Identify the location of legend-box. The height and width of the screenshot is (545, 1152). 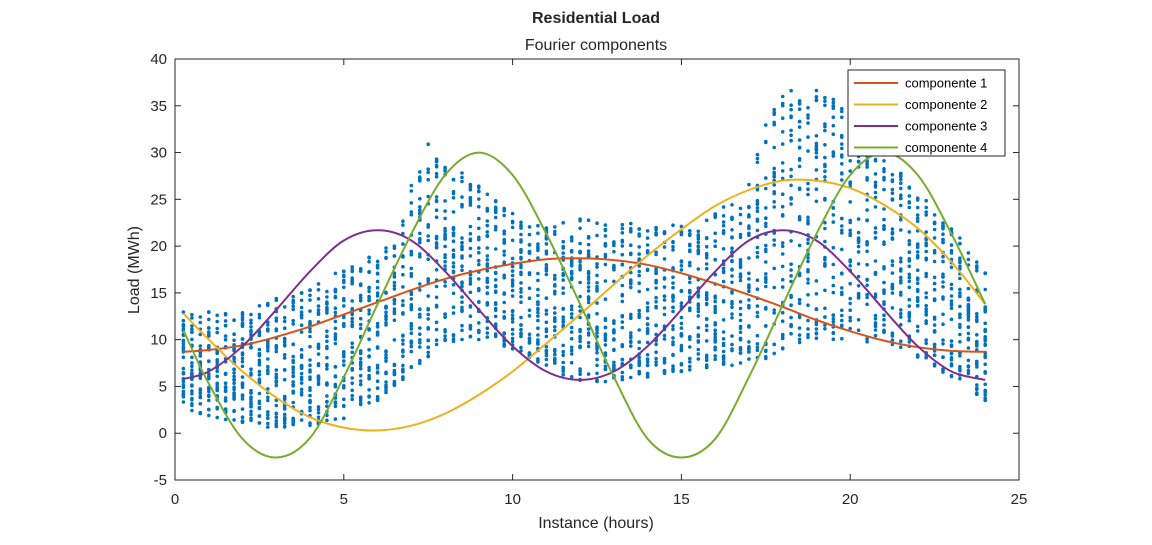
(926, 113).